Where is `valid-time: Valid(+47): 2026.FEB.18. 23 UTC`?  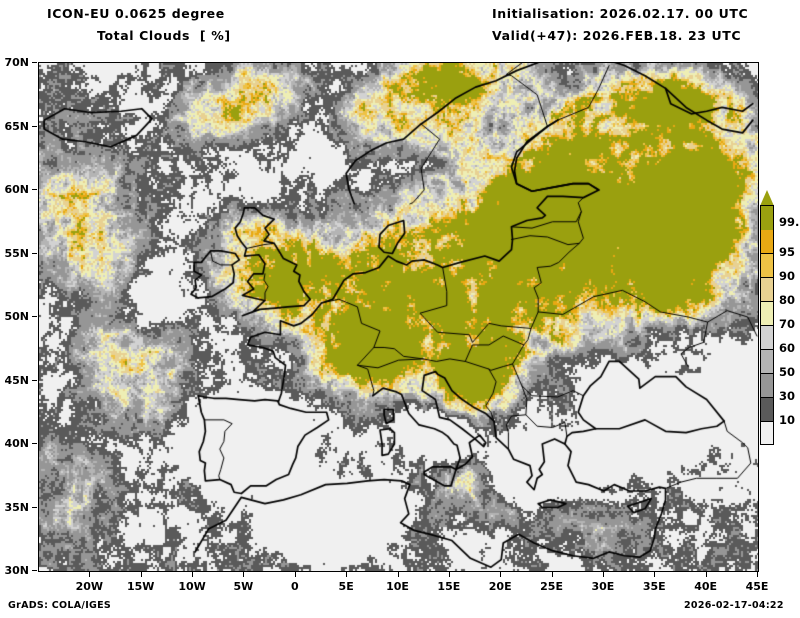
valid-time: Valid(+47): 2026.FEB.18. 23 UTC is located at coordinates (617, 35).